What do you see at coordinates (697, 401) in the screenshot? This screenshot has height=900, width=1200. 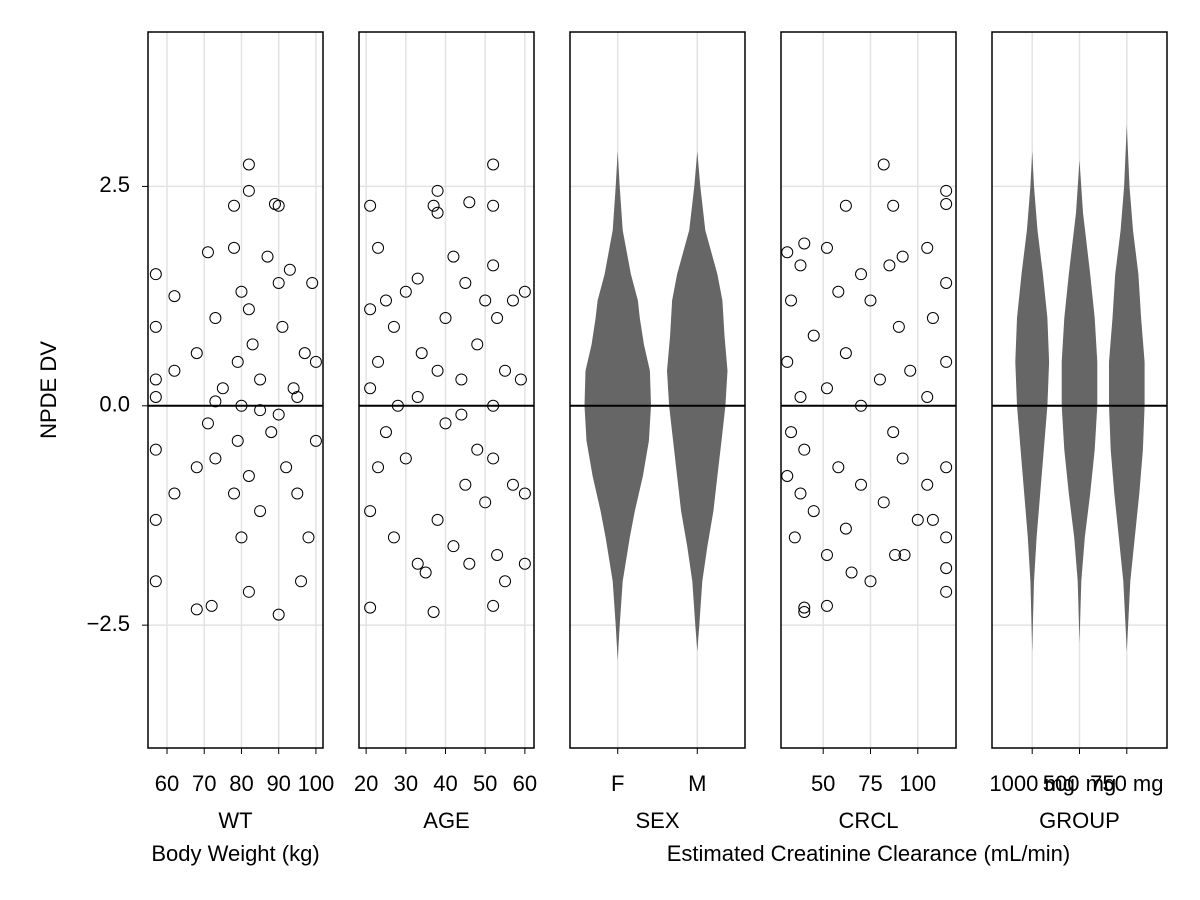 I see `violin` at bounding box center [697, 401].